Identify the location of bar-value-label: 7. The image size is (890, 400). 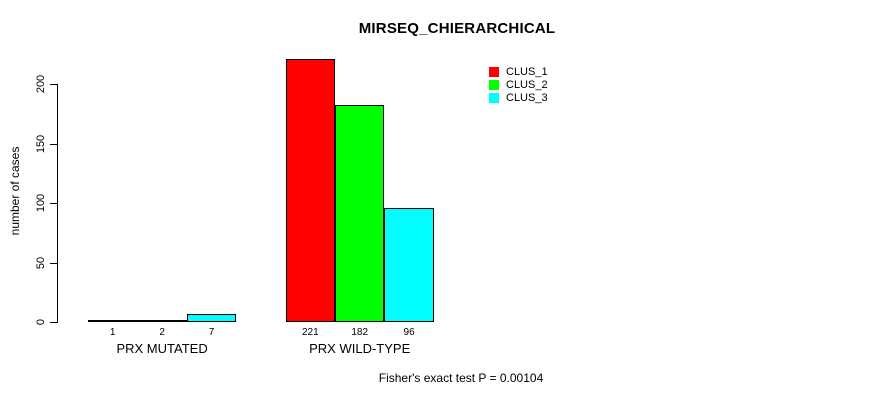
(211, 332).